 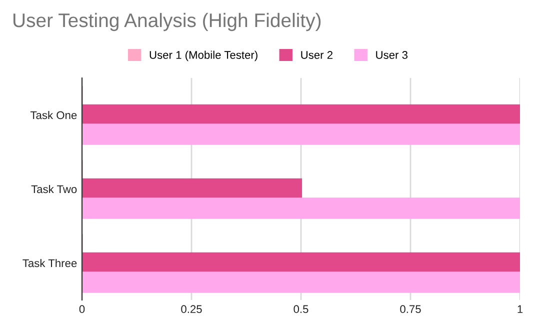 What do you see at coordinates (520, 309) in the screenshot?
I see `x-tick-label: 1` at bounding box center [520, 309].